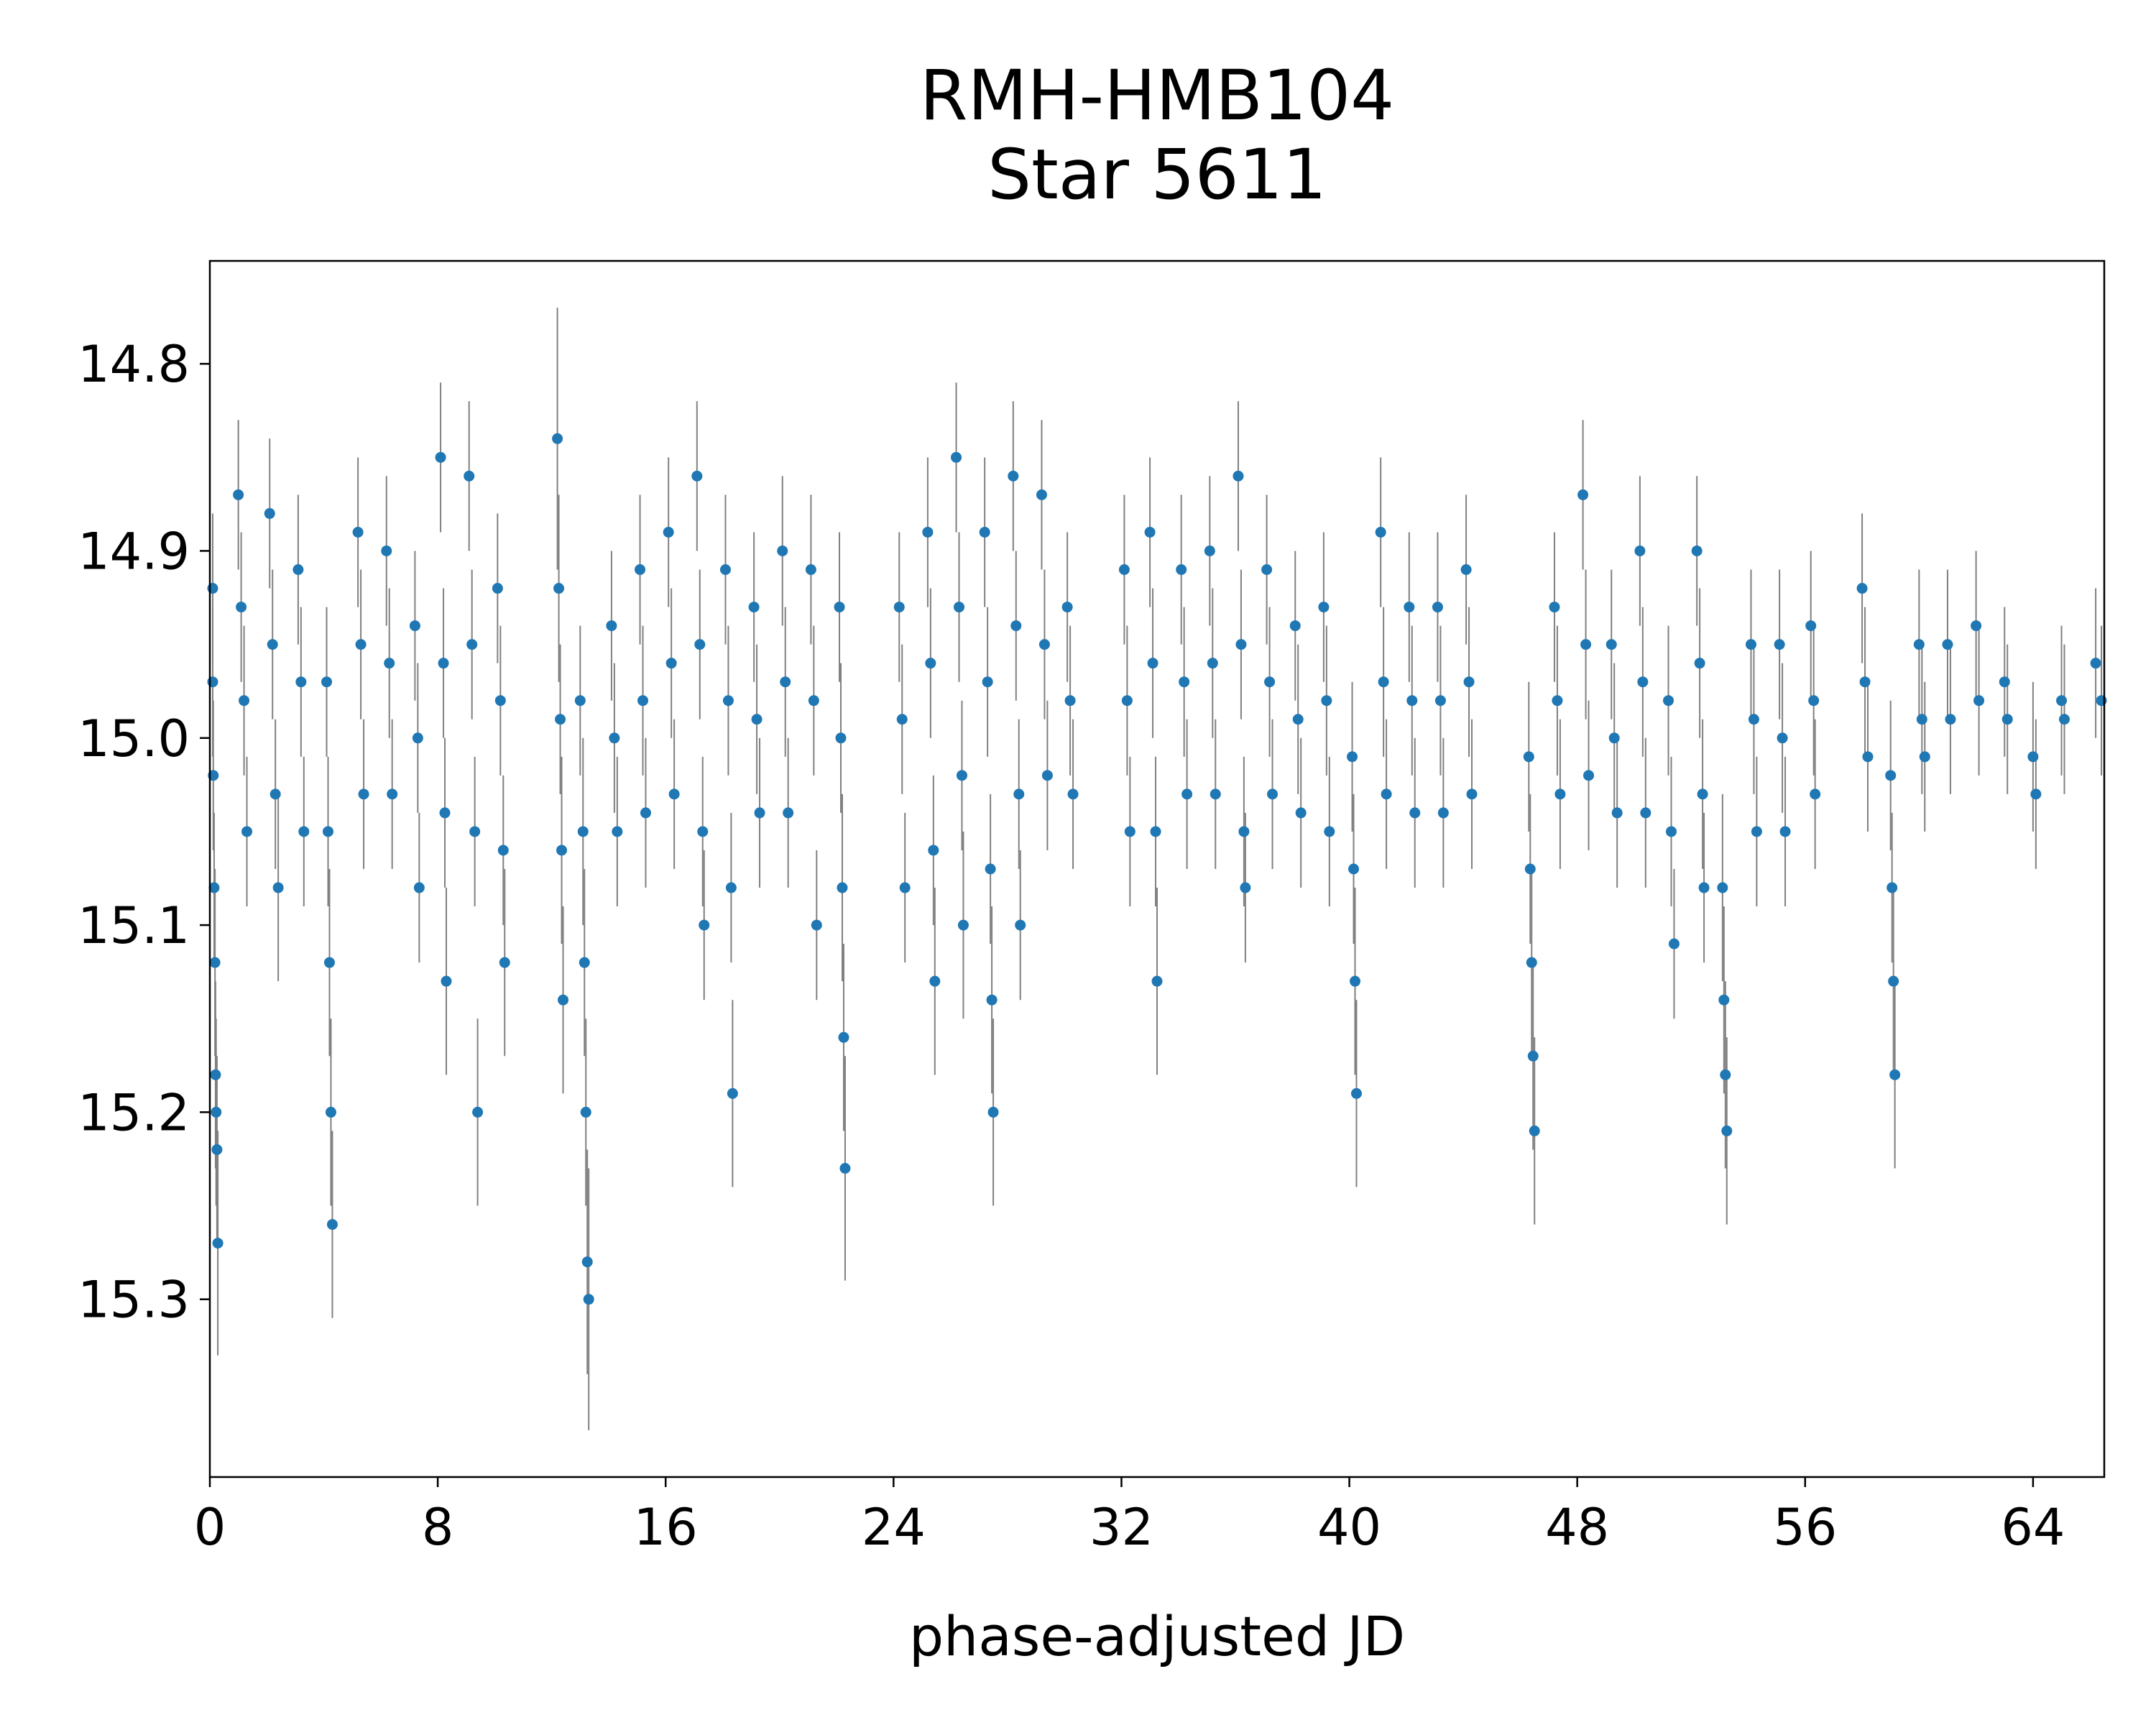  What do you see at coordinates (134, 364) in the screenshot?
I see `y-tick-label: 14.8` at bounding box center [134, 364].